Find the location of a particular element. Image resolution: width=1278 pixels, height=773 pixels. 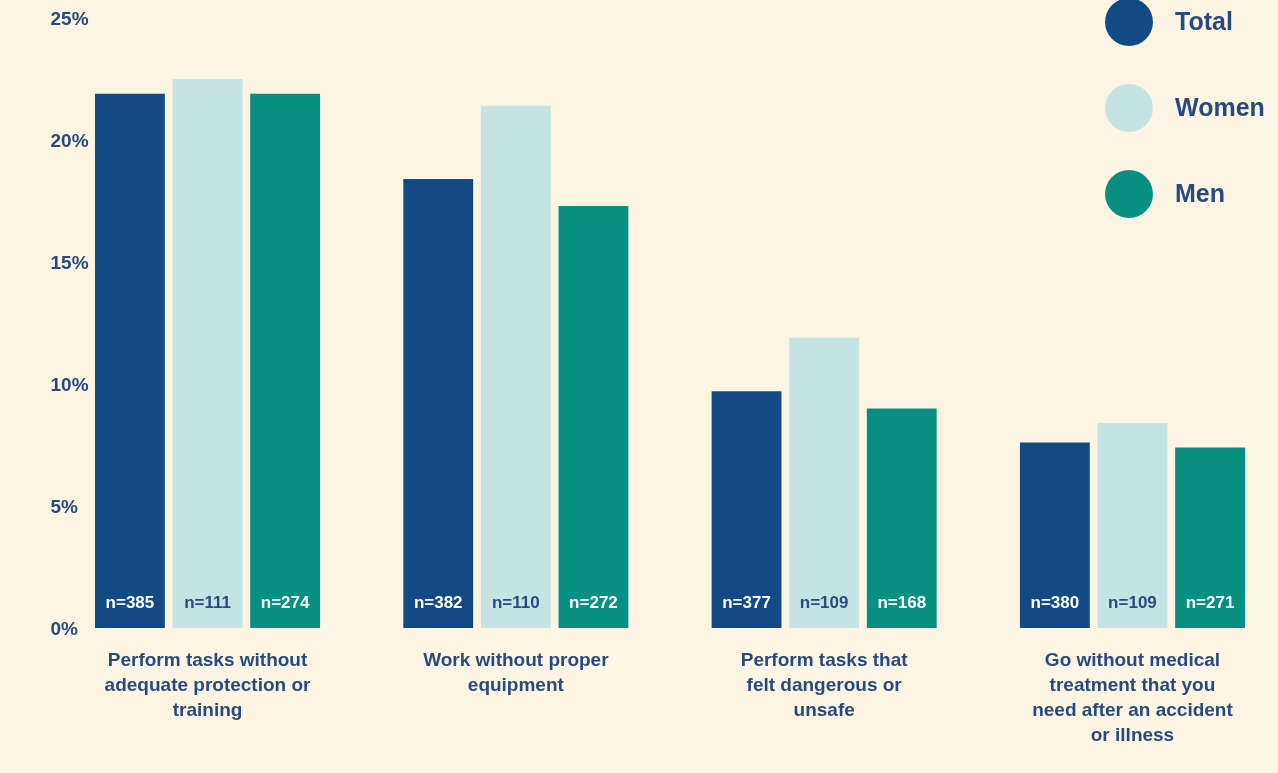

y-tick-label: 15% is located at coordinates (69, 262).